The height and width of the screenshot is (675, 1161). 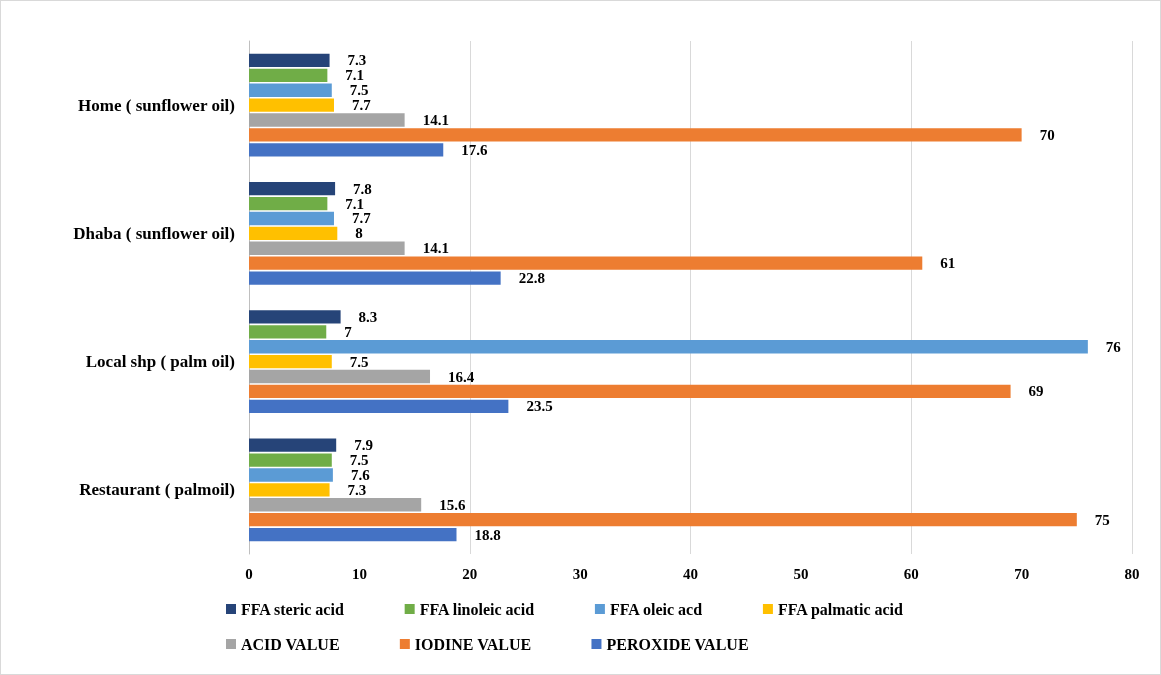 I want to click on data-label: 17.6, so click(x=475, y=149).